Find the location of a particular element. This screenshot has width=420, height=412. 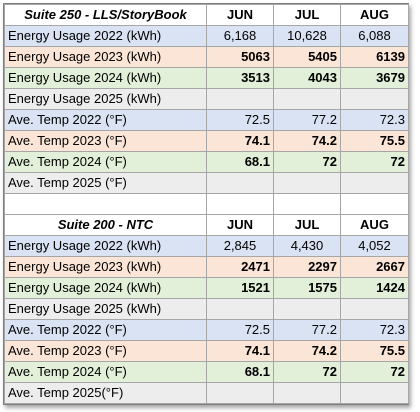

table-row: Energy Usage 2023 (kWh) 2471 2297 2667 is located at coordinates (206, 267).